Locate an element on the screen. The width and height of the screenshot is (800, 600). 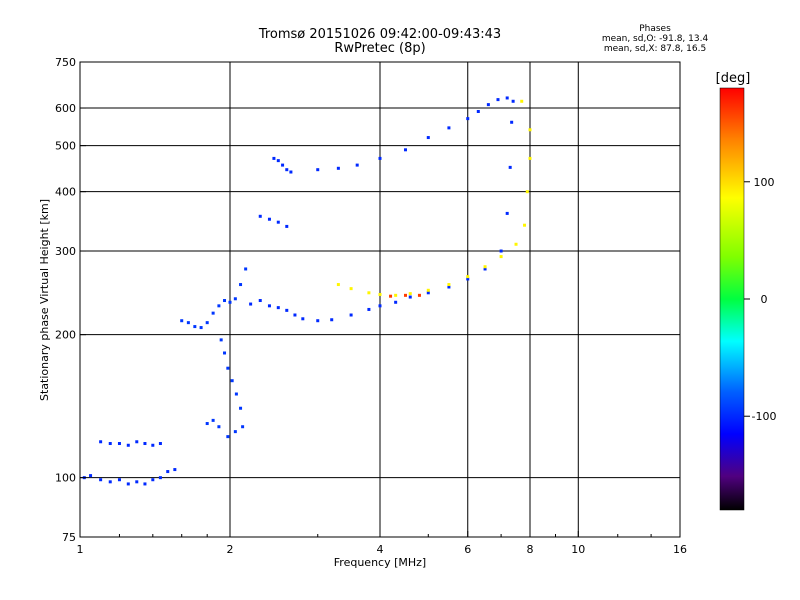
chart-title: Tromsø 20151026 09:42:00-09:43:43 is located at coordinates (380, 34).